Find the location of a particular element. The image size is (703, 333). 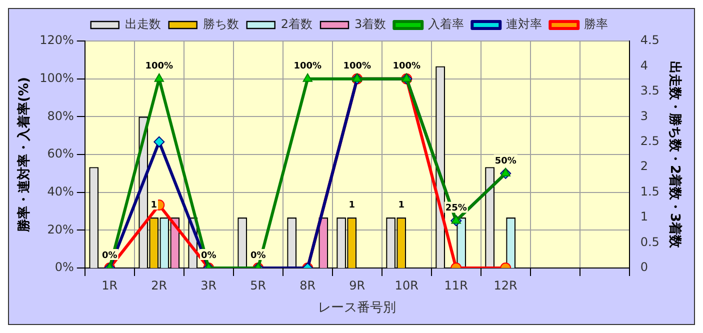

y-tick-label: 20% is located at coordinates (60, 229).